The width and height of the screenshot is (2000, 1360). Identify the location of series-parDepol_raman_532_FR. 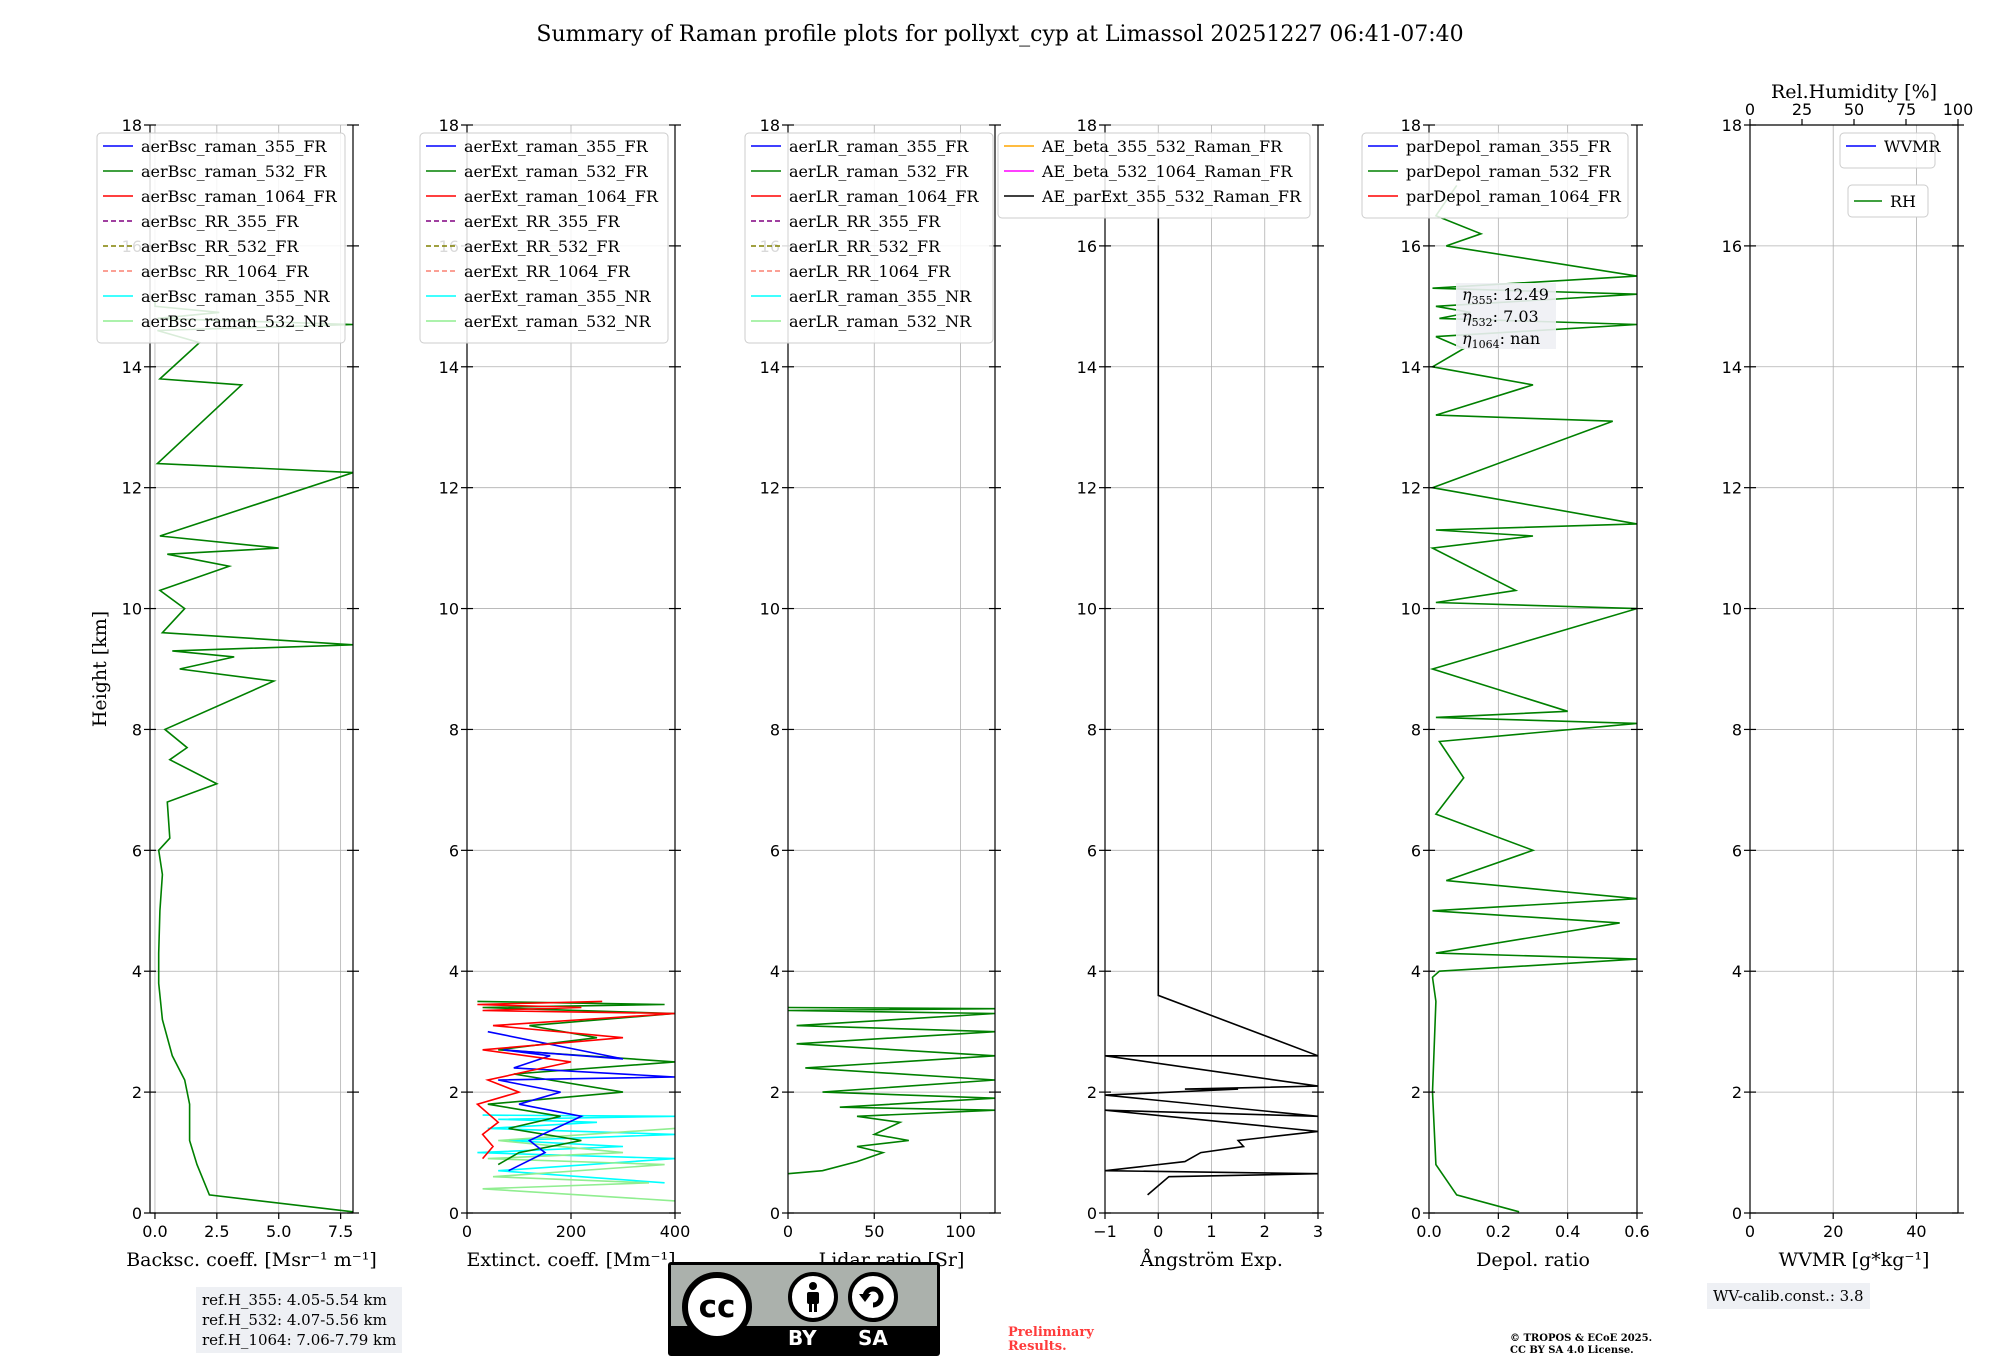
(1533, 698).